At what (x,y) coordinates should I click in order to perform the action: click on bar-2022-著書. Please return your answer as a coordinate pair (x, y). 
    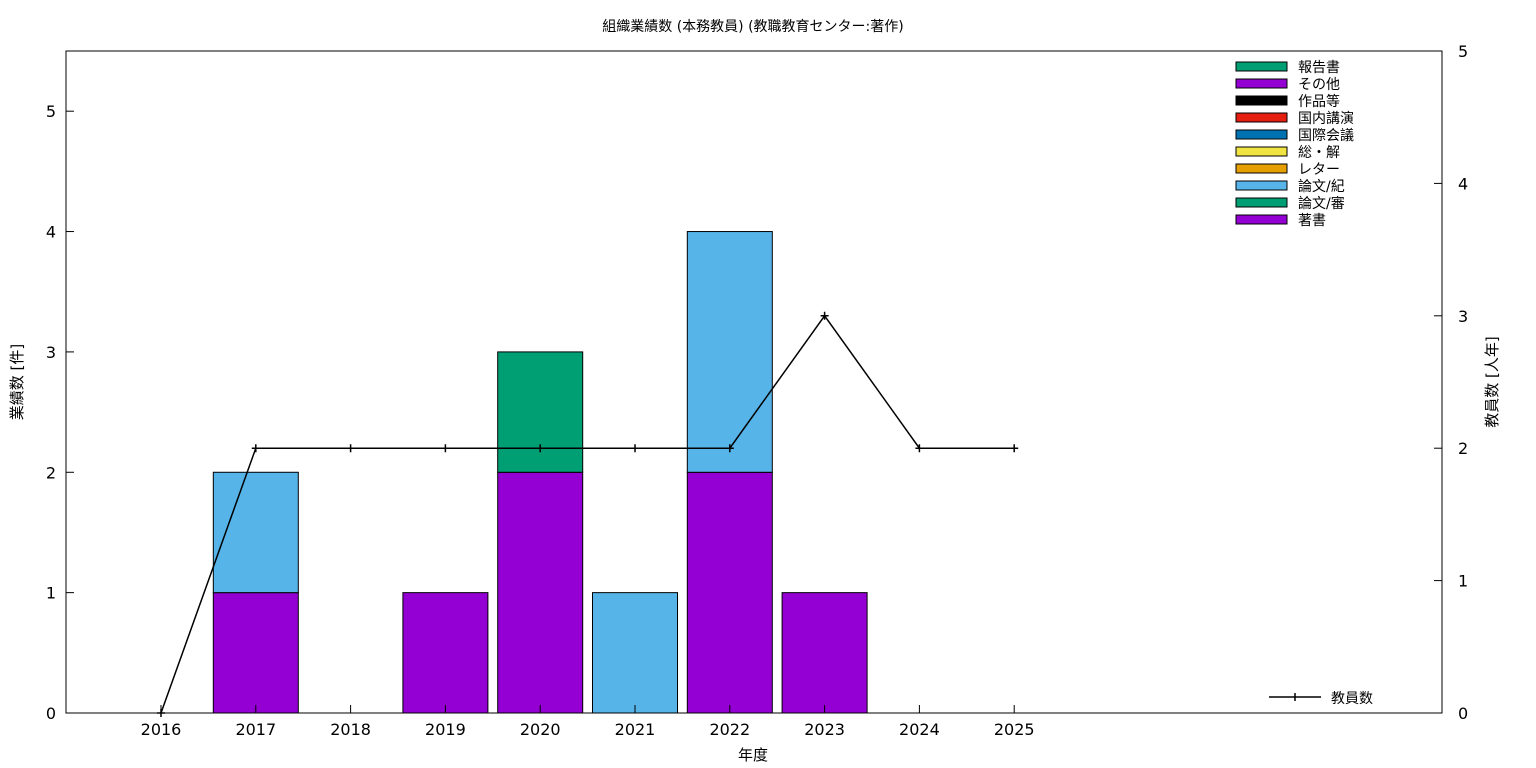
    Looking at the image, I should click on (729, 592).